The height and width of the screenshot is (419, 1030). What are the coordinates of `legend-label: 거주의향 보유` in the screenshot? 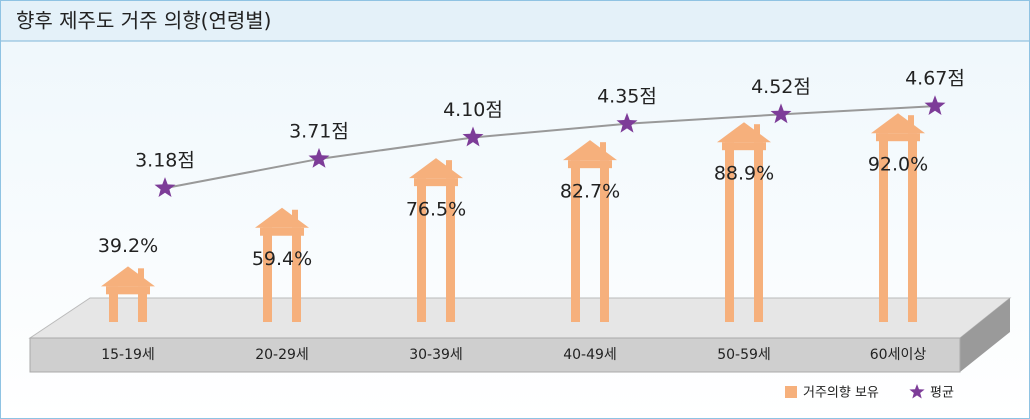 It's located at (841, 393).